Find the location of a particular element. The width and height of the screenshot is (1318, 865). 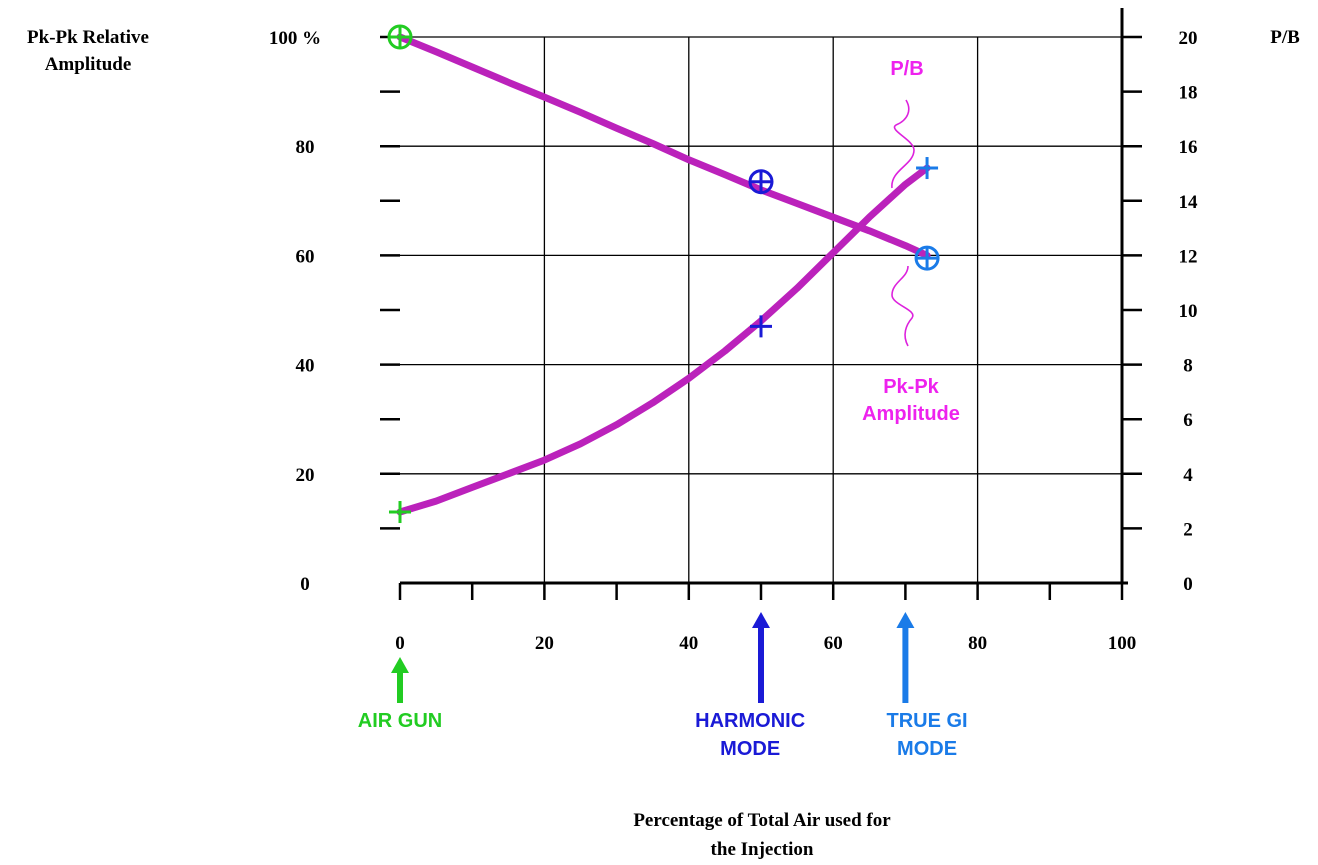

label-squiggles is located at coordinates (903, 223).